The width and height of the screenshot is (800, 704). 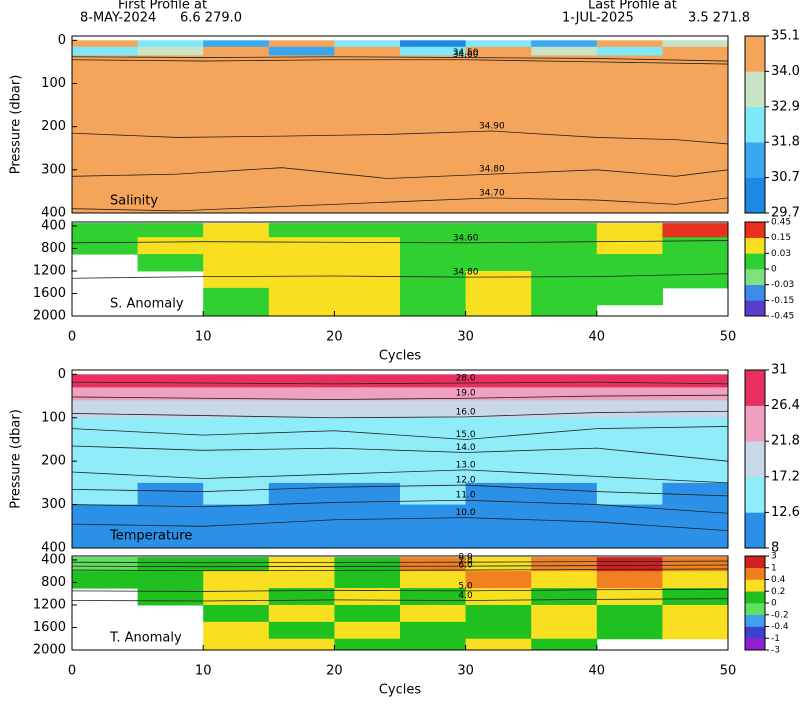 What do you see at coordinates (785, 71) in the screenshot?
I see `colorbar-tick-label: 34.02` at bounding box center [785, 71].